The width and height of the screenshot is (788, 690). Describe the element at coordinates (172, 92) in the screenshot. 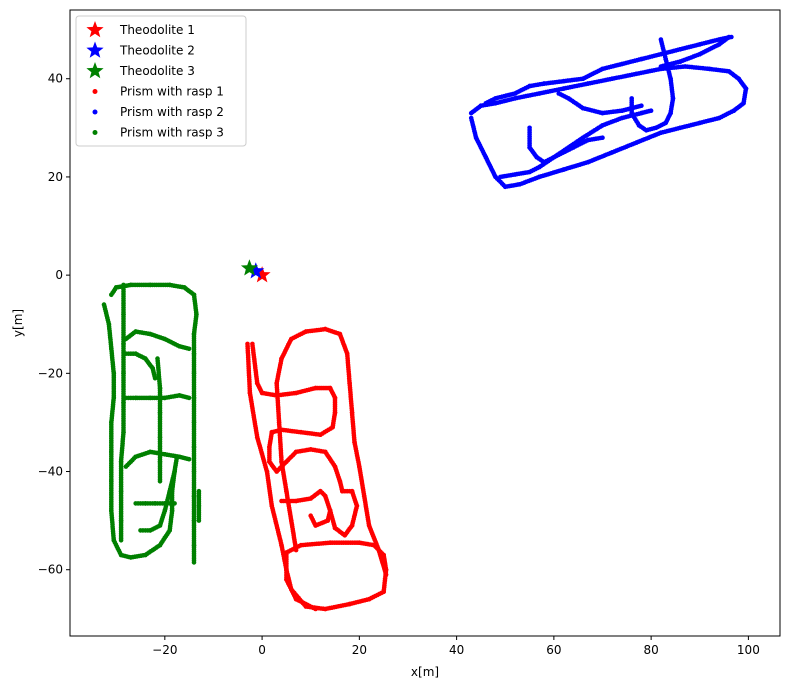

I see `legend-label: Prism with rasp 1` at that location.